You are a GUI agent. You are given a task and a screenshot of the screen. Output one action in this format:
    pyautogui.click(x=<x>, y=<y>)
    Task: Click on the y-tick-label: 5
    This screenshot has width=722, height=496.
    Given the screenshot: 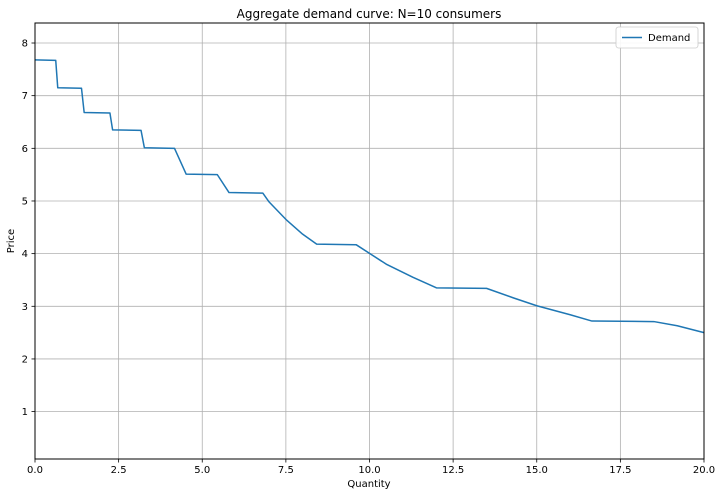 What is the action you would take?
    pyautogui.click(x=25, y=201)
    